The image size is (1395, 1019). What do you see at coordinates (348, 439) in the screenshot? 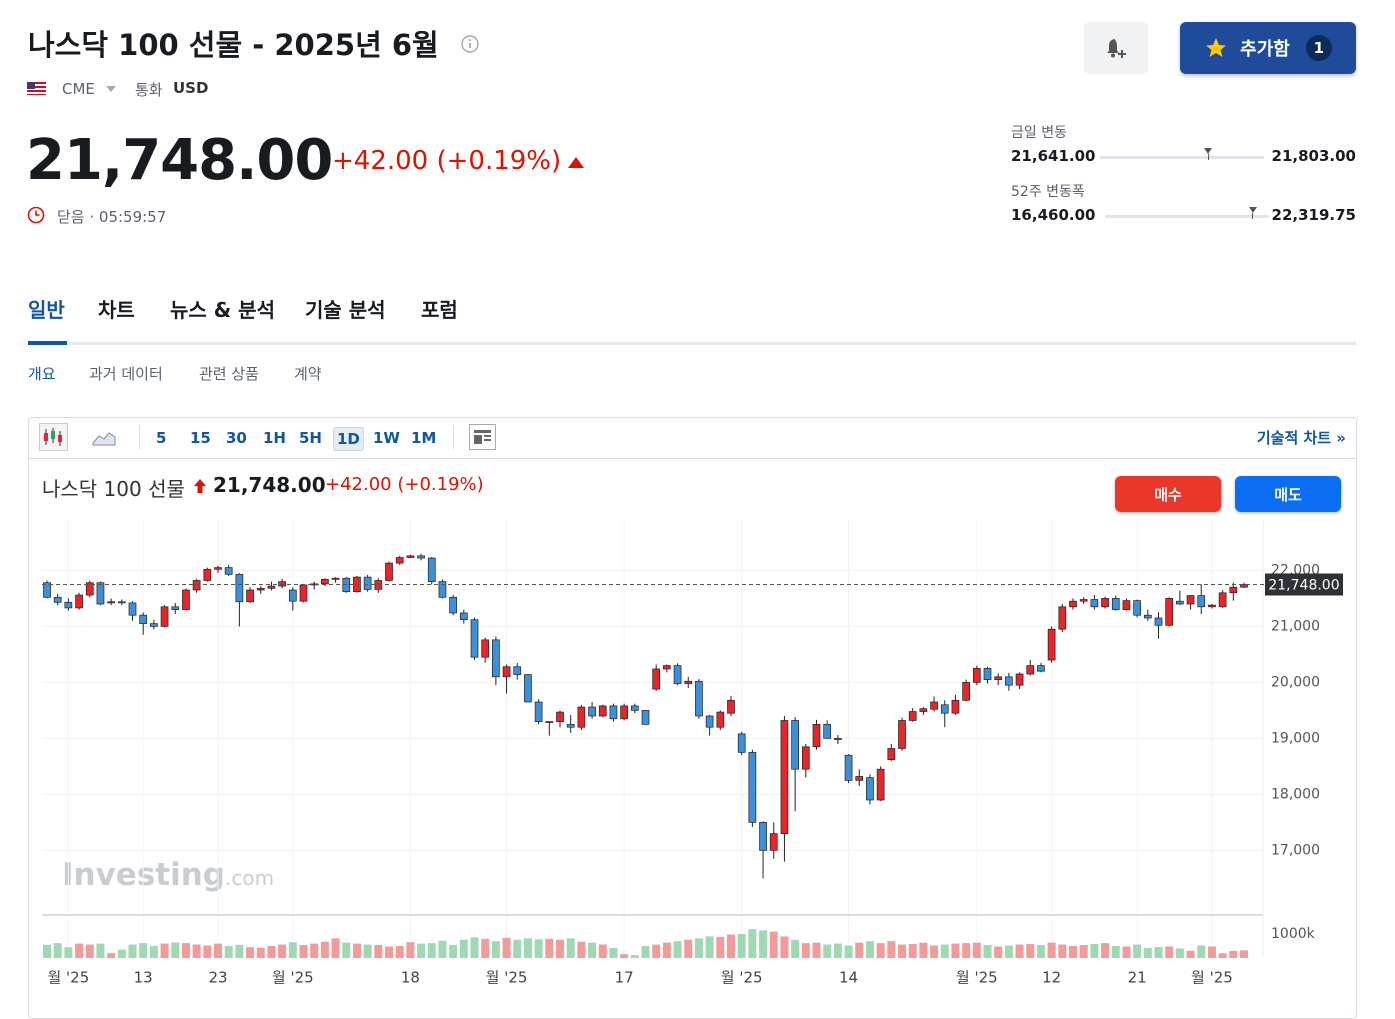
I see `interval-button: 1D` at bounding box center [348, 439].